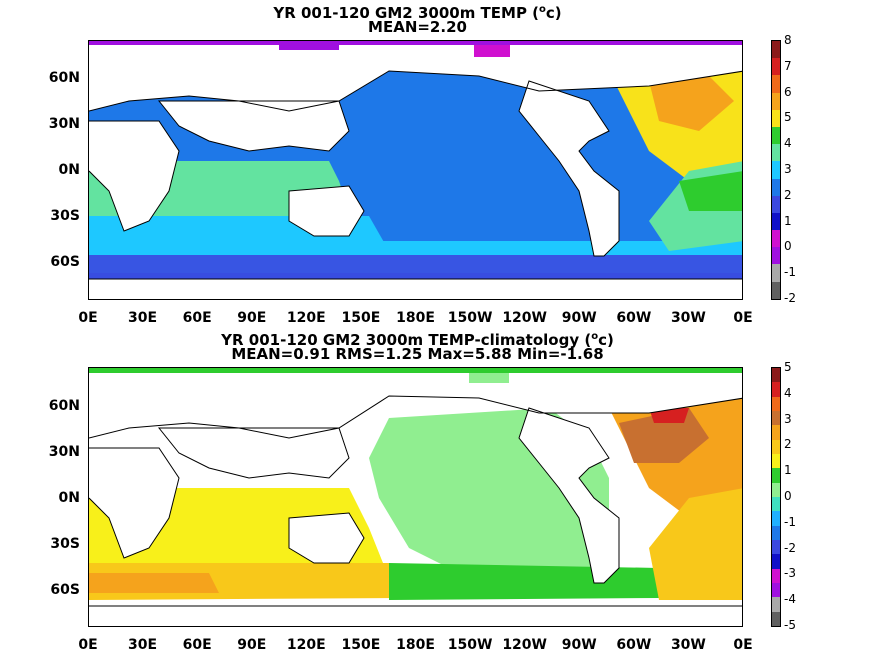 The height and width of the screenshot is (656, 875). What do you see at coordinates (688, 645) in the screenshot?
I see `panel2-lon-label: 30W` at bounding box center [688, 645].